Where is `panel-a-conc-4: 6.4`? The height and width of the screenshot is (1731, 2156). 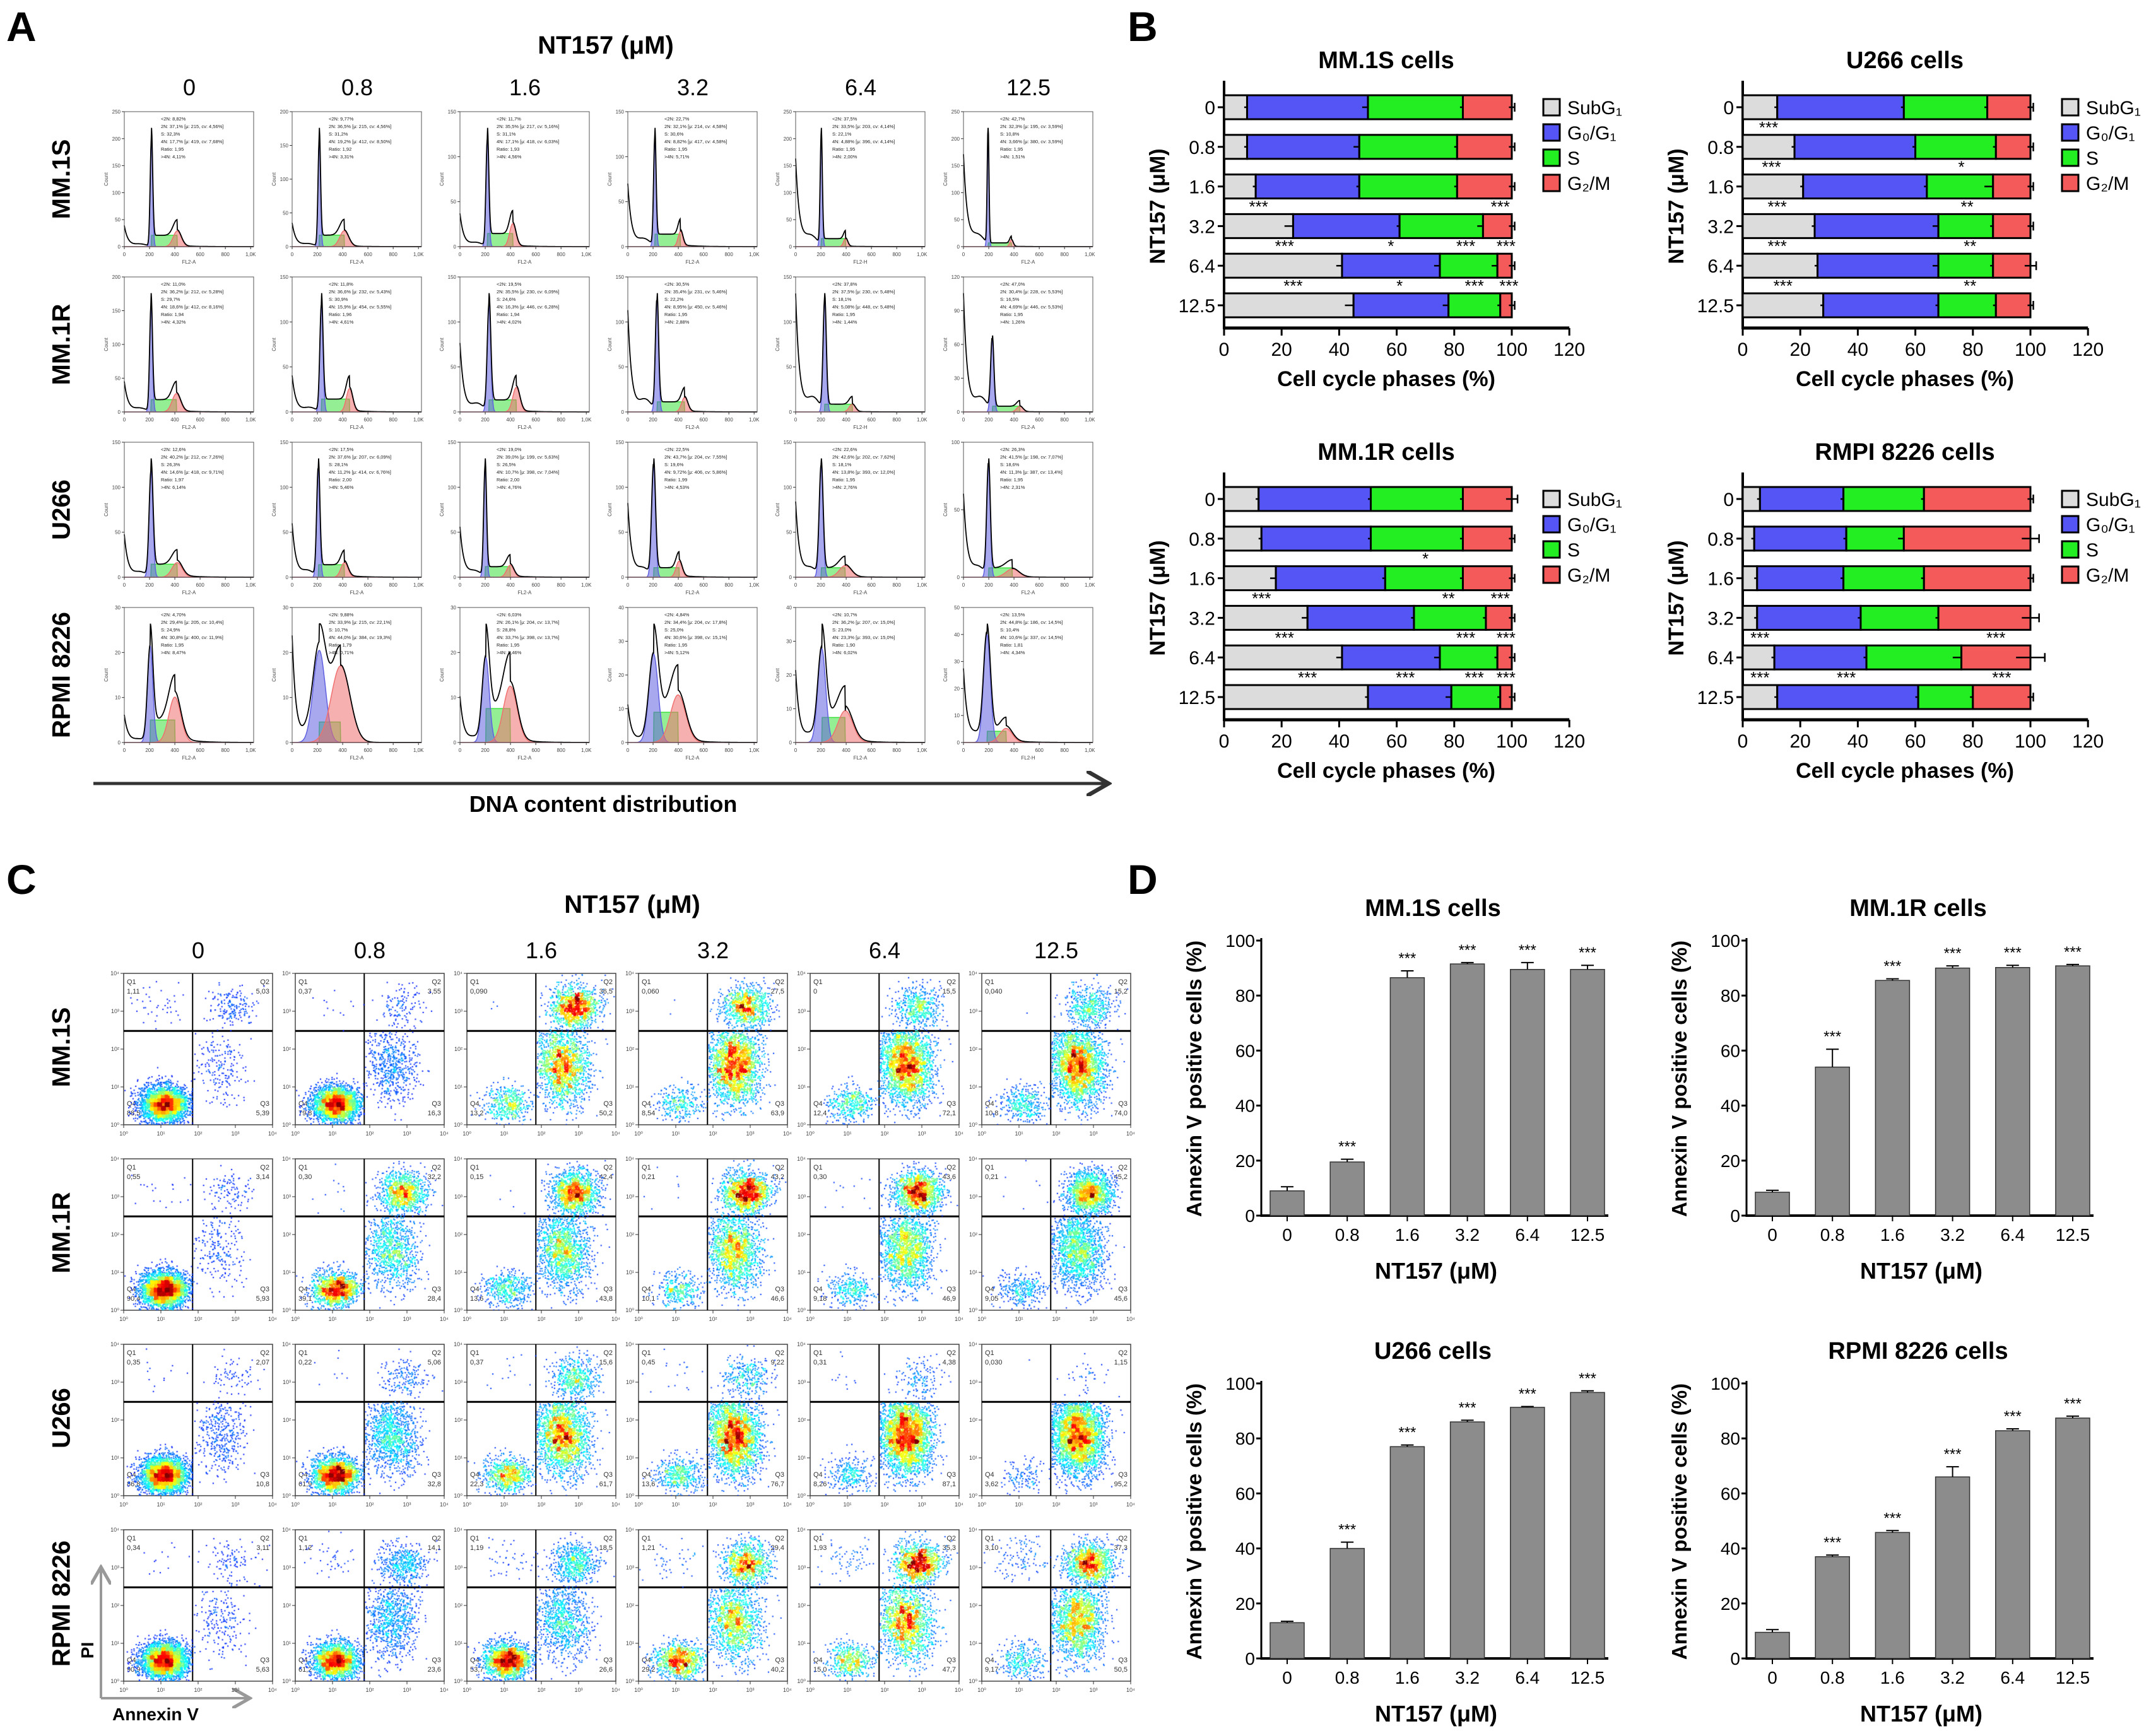 panel-a-conc-4: 6.4 is located at coordinates (860, 87).